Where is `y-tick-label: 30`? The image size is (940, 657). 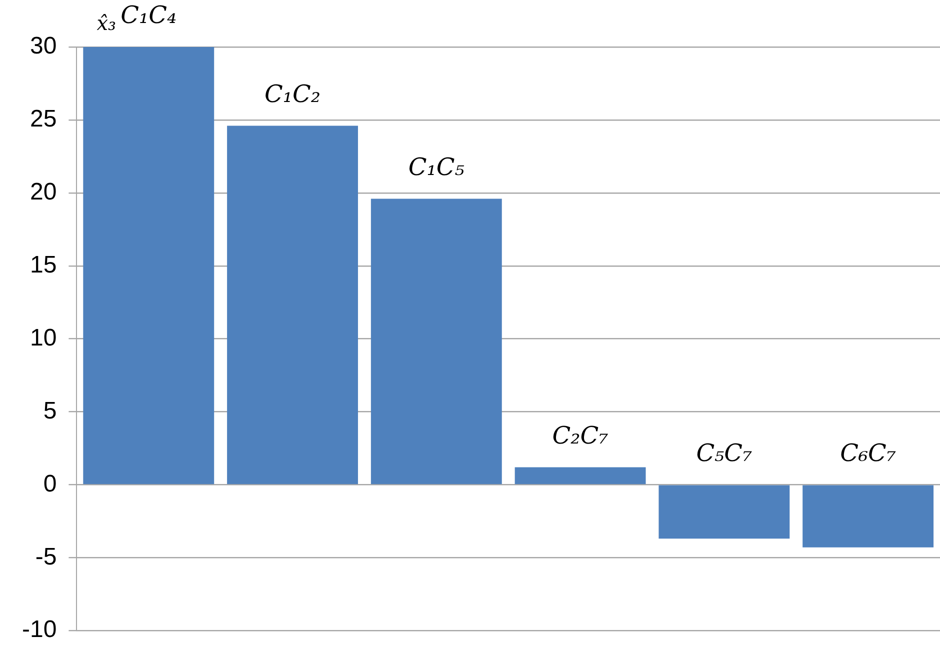
y-tick-label: 30 is located at coordinates (43, 46).